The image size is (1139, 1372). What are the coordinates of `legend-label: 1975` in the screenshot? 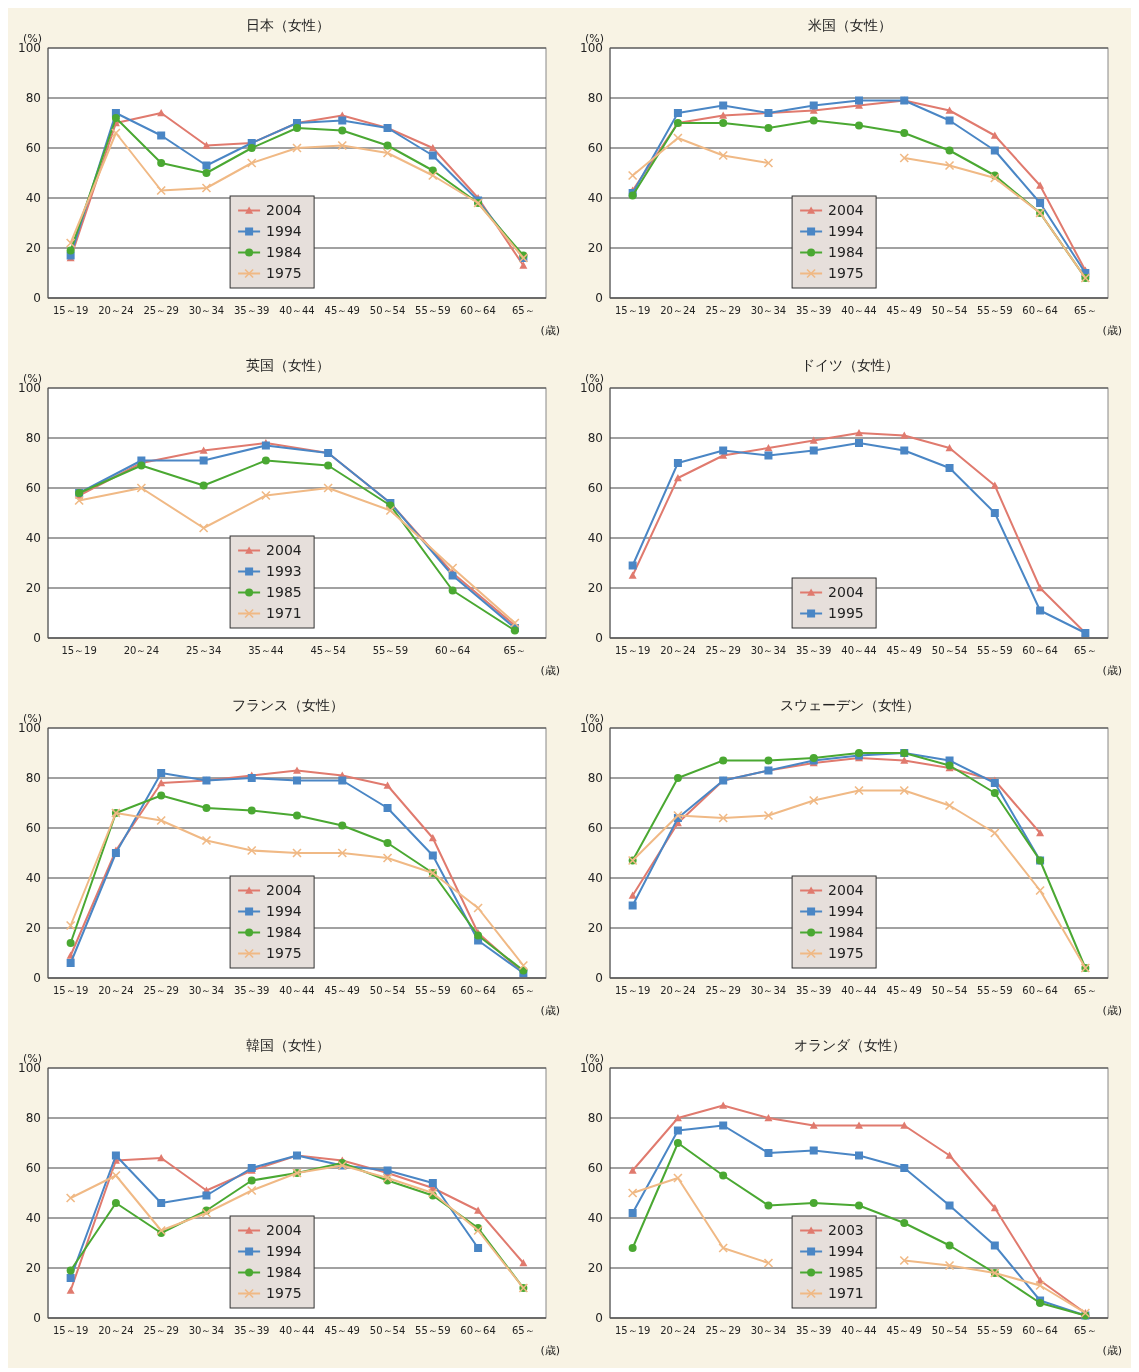 It's located at (845, 953).